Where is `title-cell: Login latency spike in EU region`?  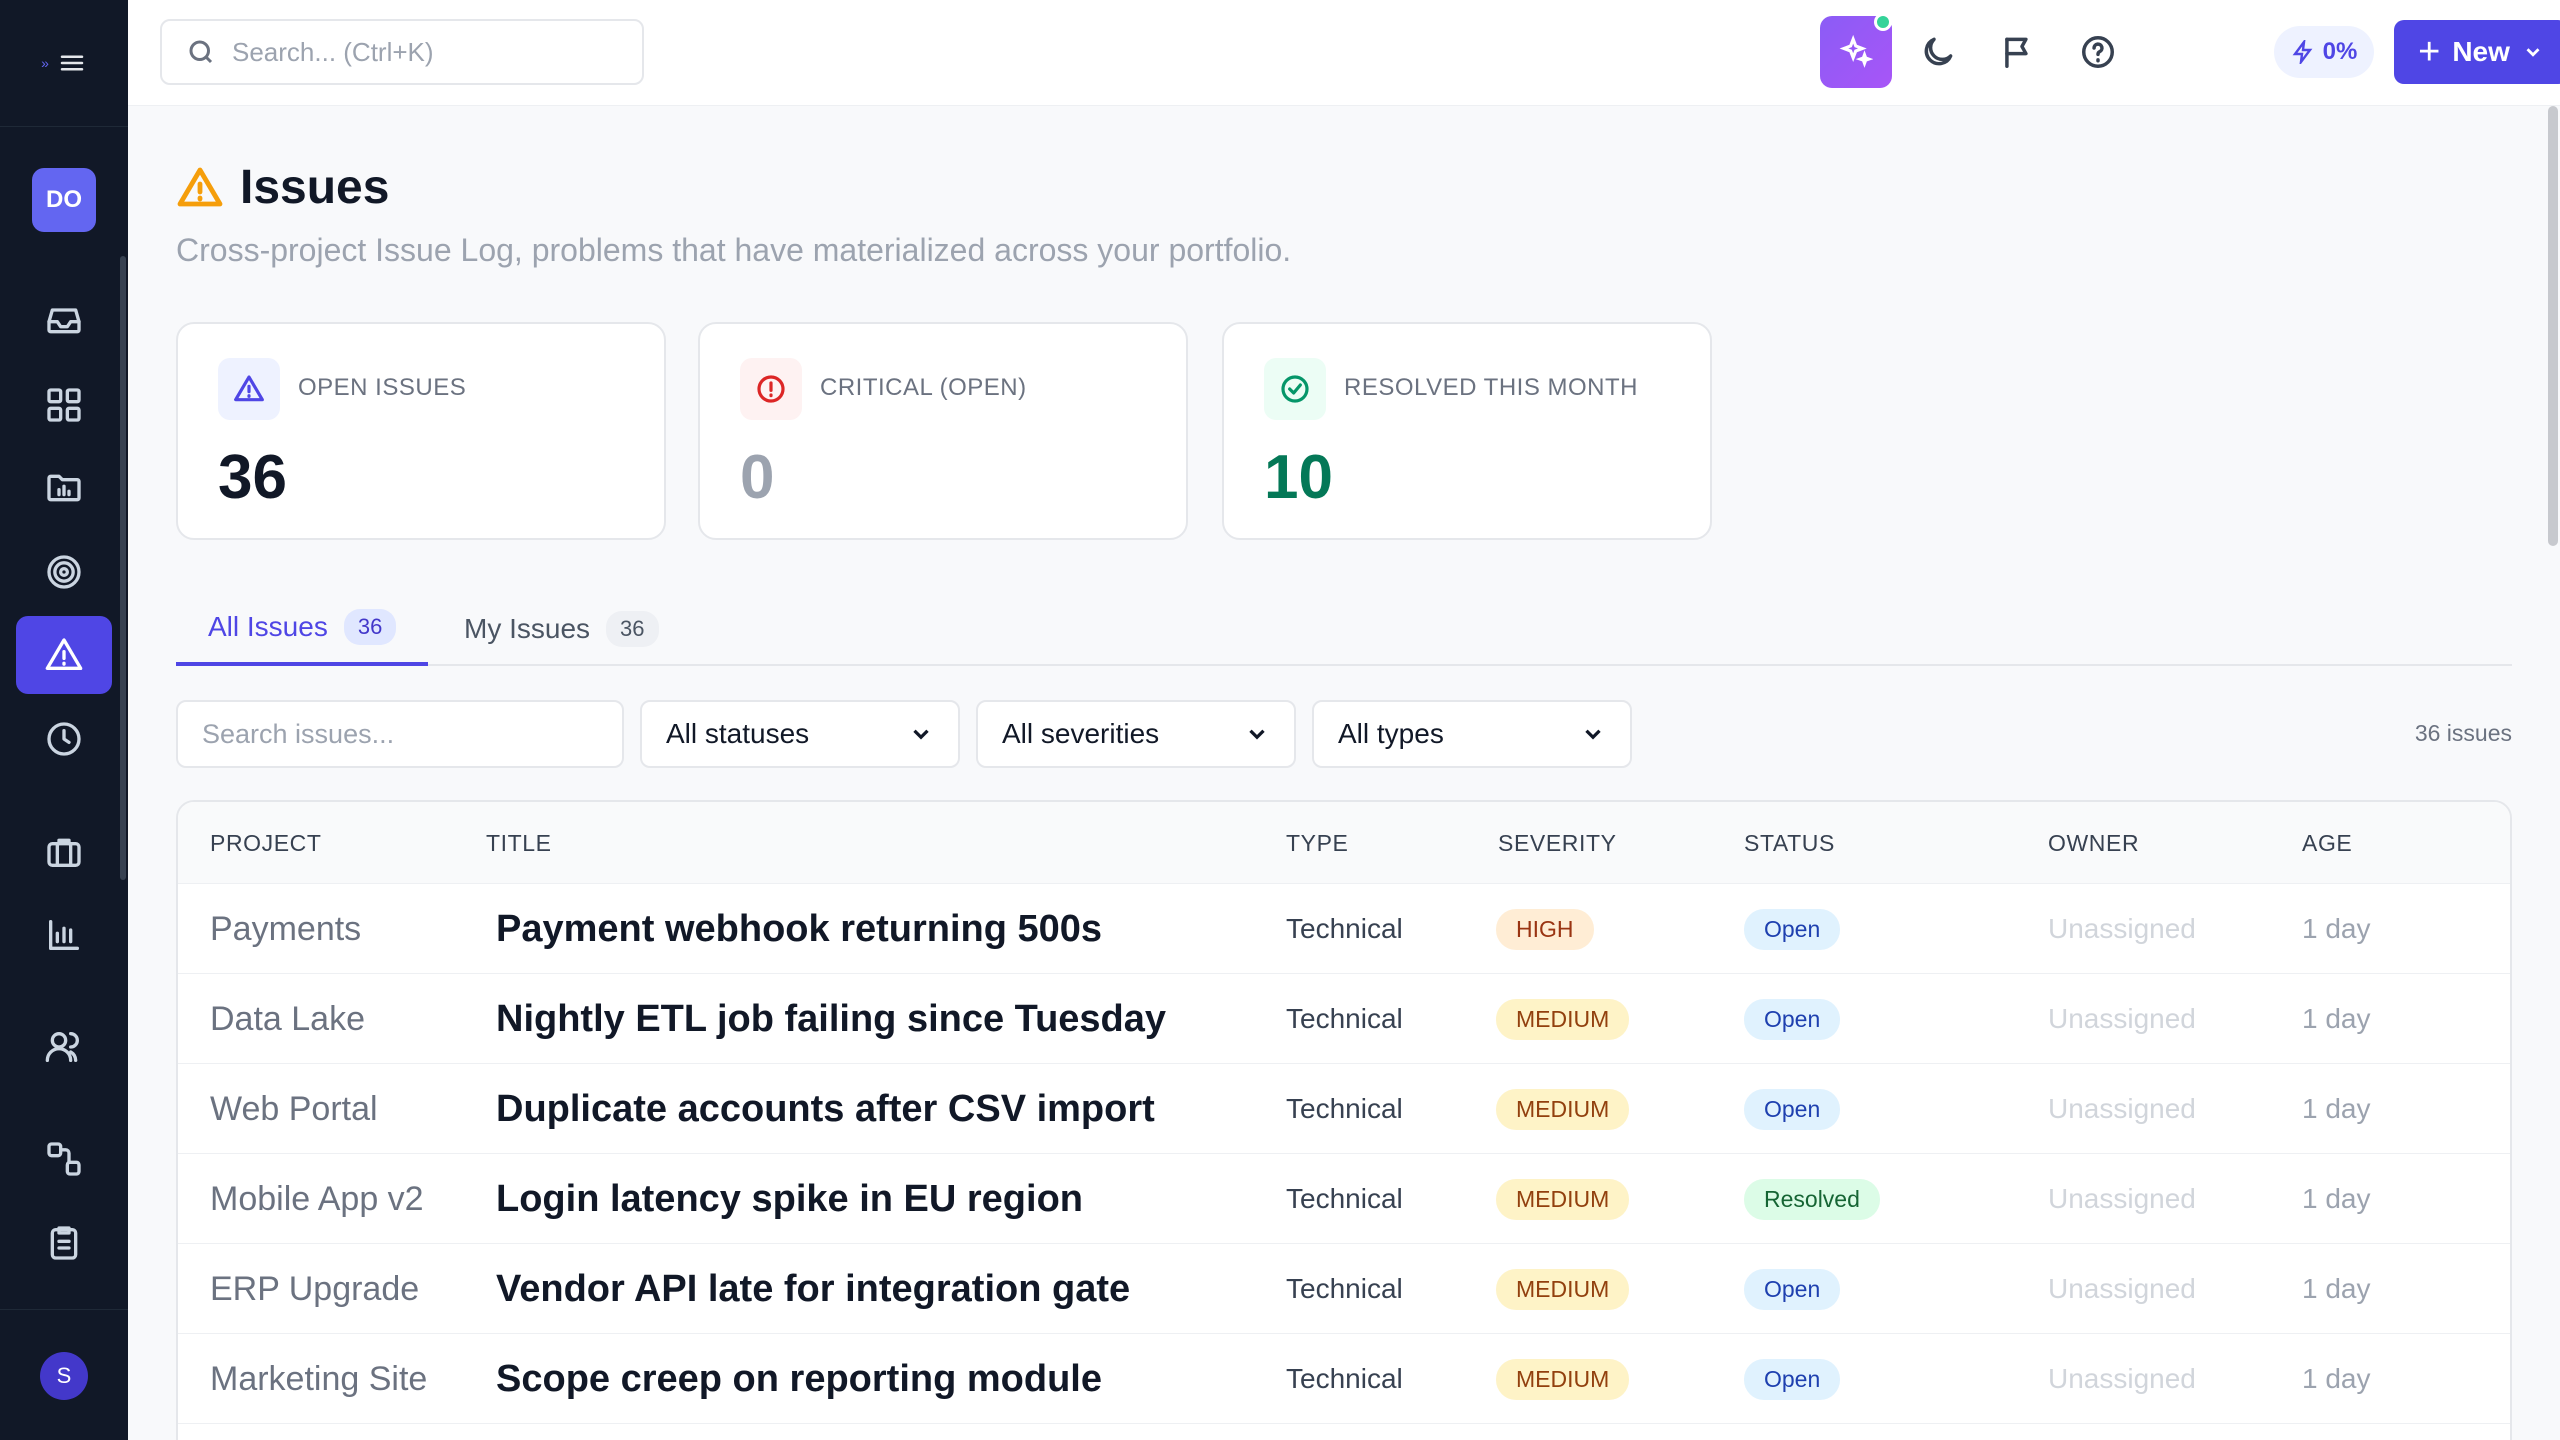
title-cell: Login latency spike in EU region is located at coordinates (789, 1198).